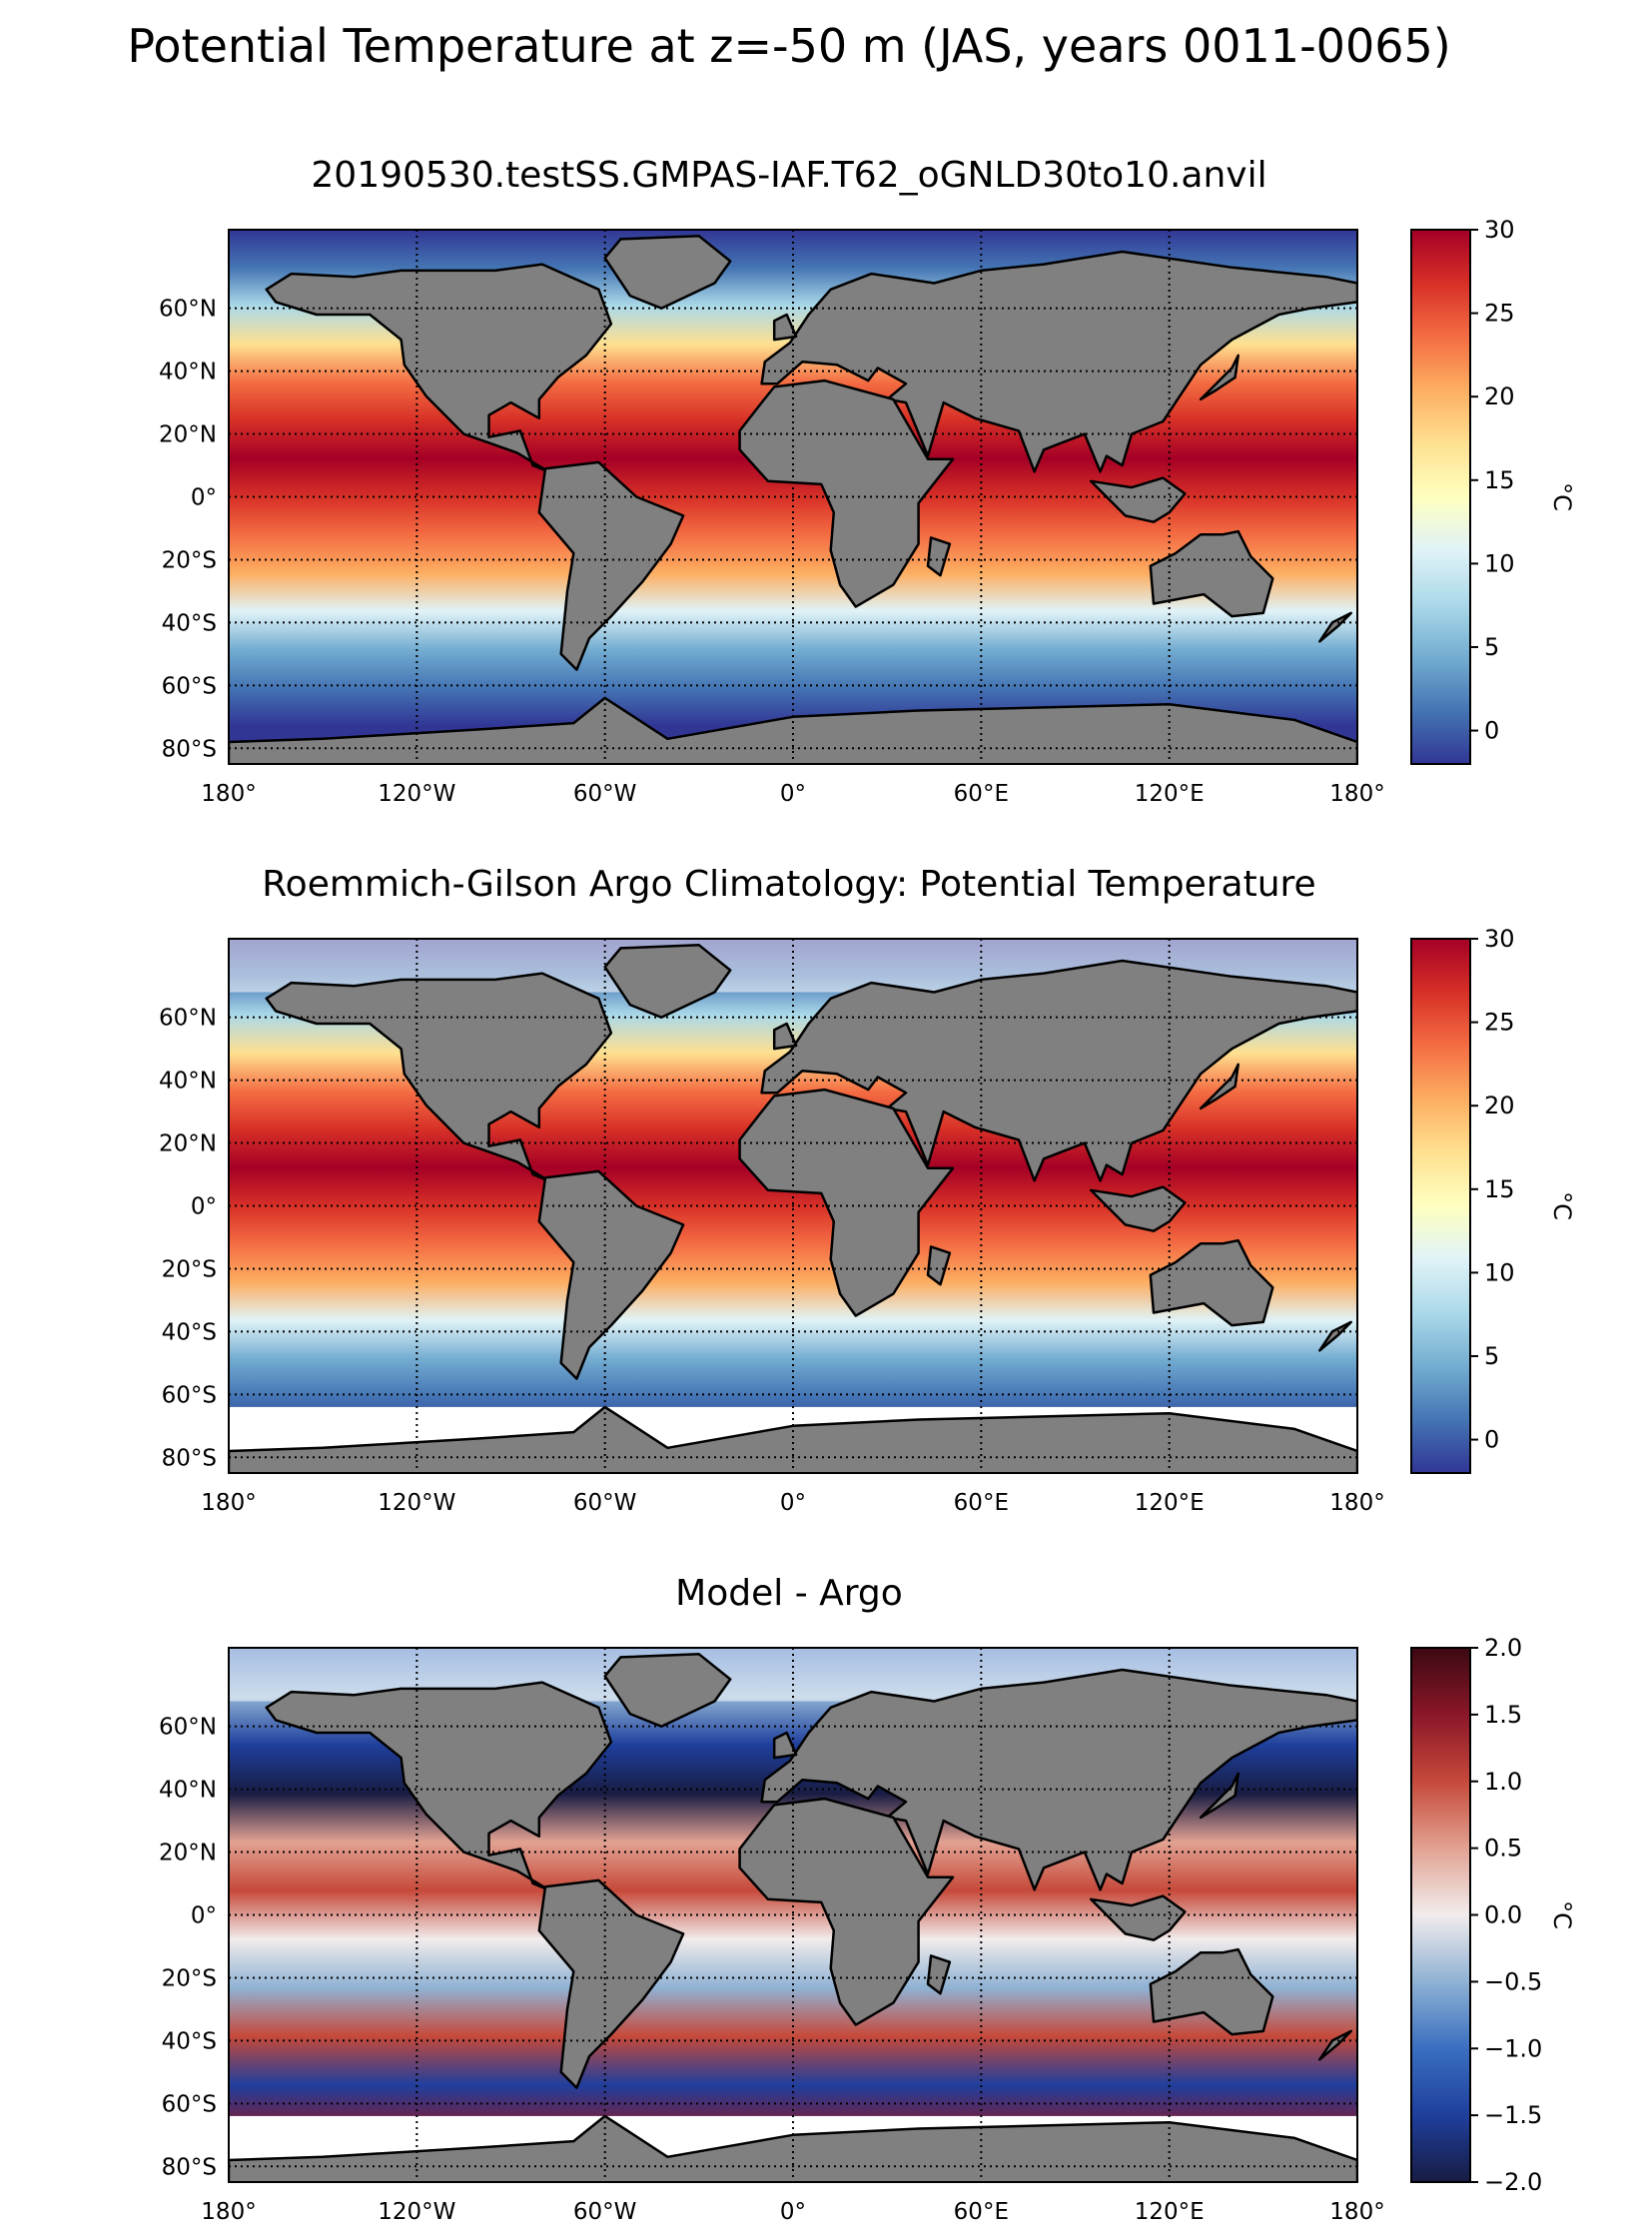 This screenshot has width=1652, height=2232. Describe the element at coordinates (1503, 1715) in the screenshot. I see `colorbar-tick-label: 1.5` at that location.